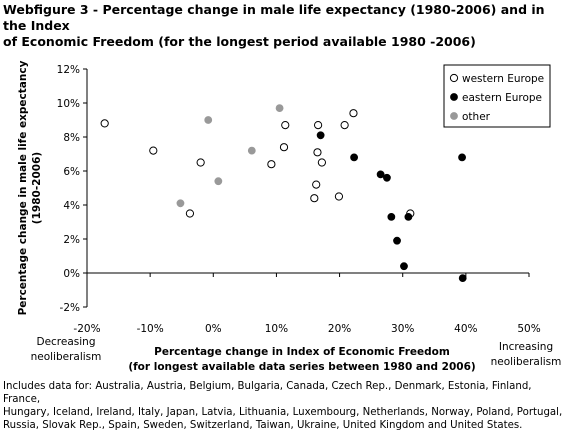 The width and height of the screenshot is (568, 432). What do you see at coordinates (526, 362) in the screenshot?
I see `right-annotation: neoliberalism` at bounding box center [526, 362].